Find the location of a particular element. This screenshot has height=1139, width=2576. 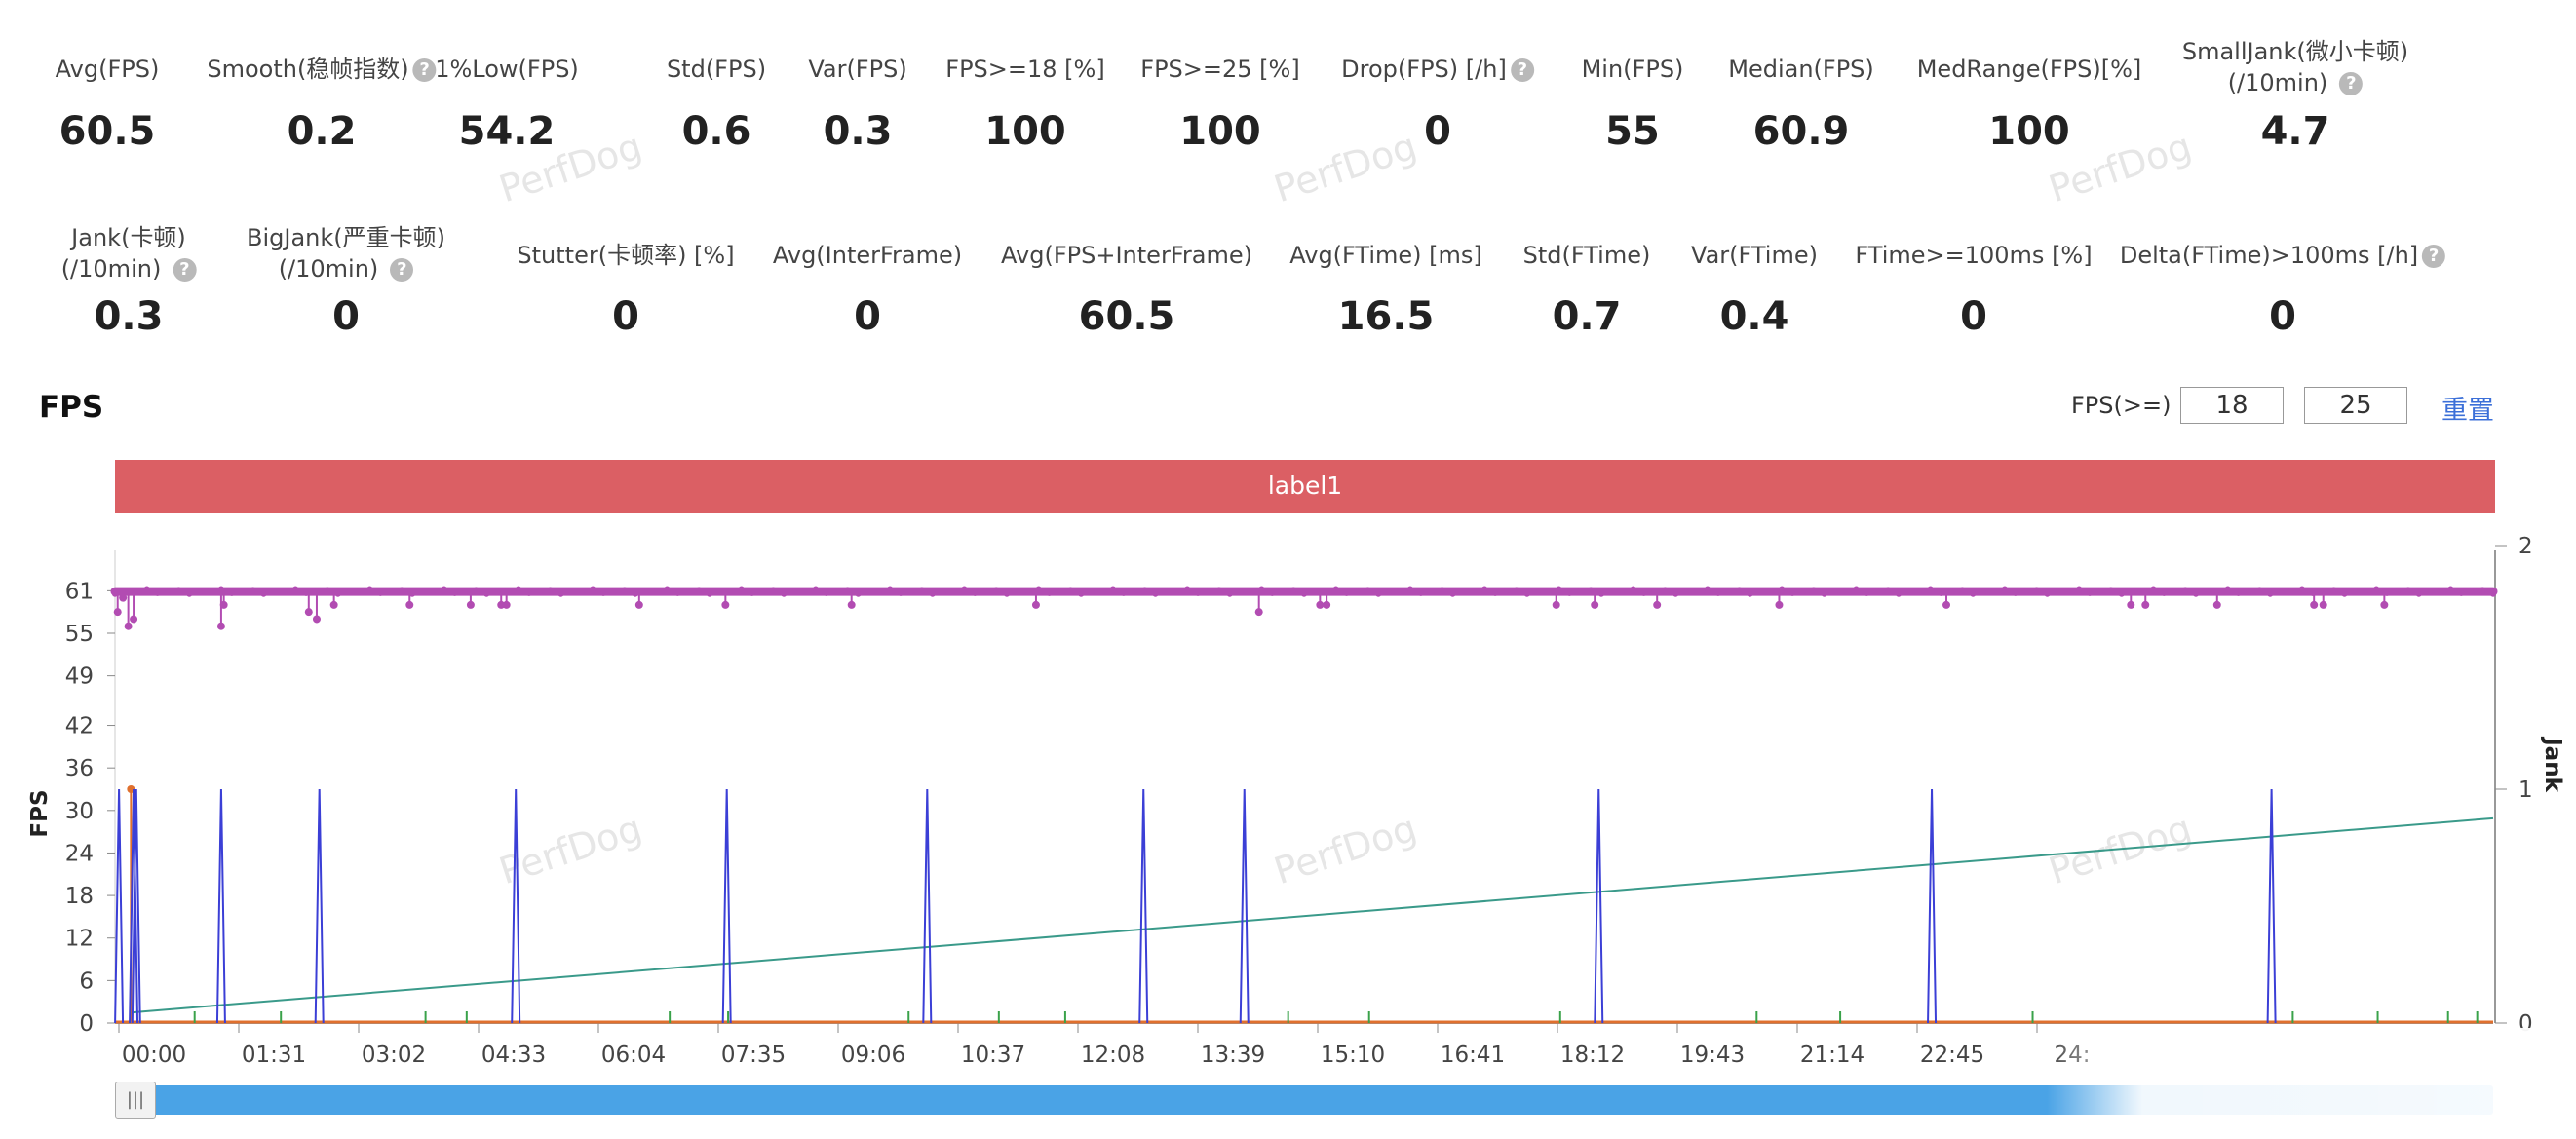

stat-label-text: Smooth(稳帧指数) is located at coordinates (308, 69).